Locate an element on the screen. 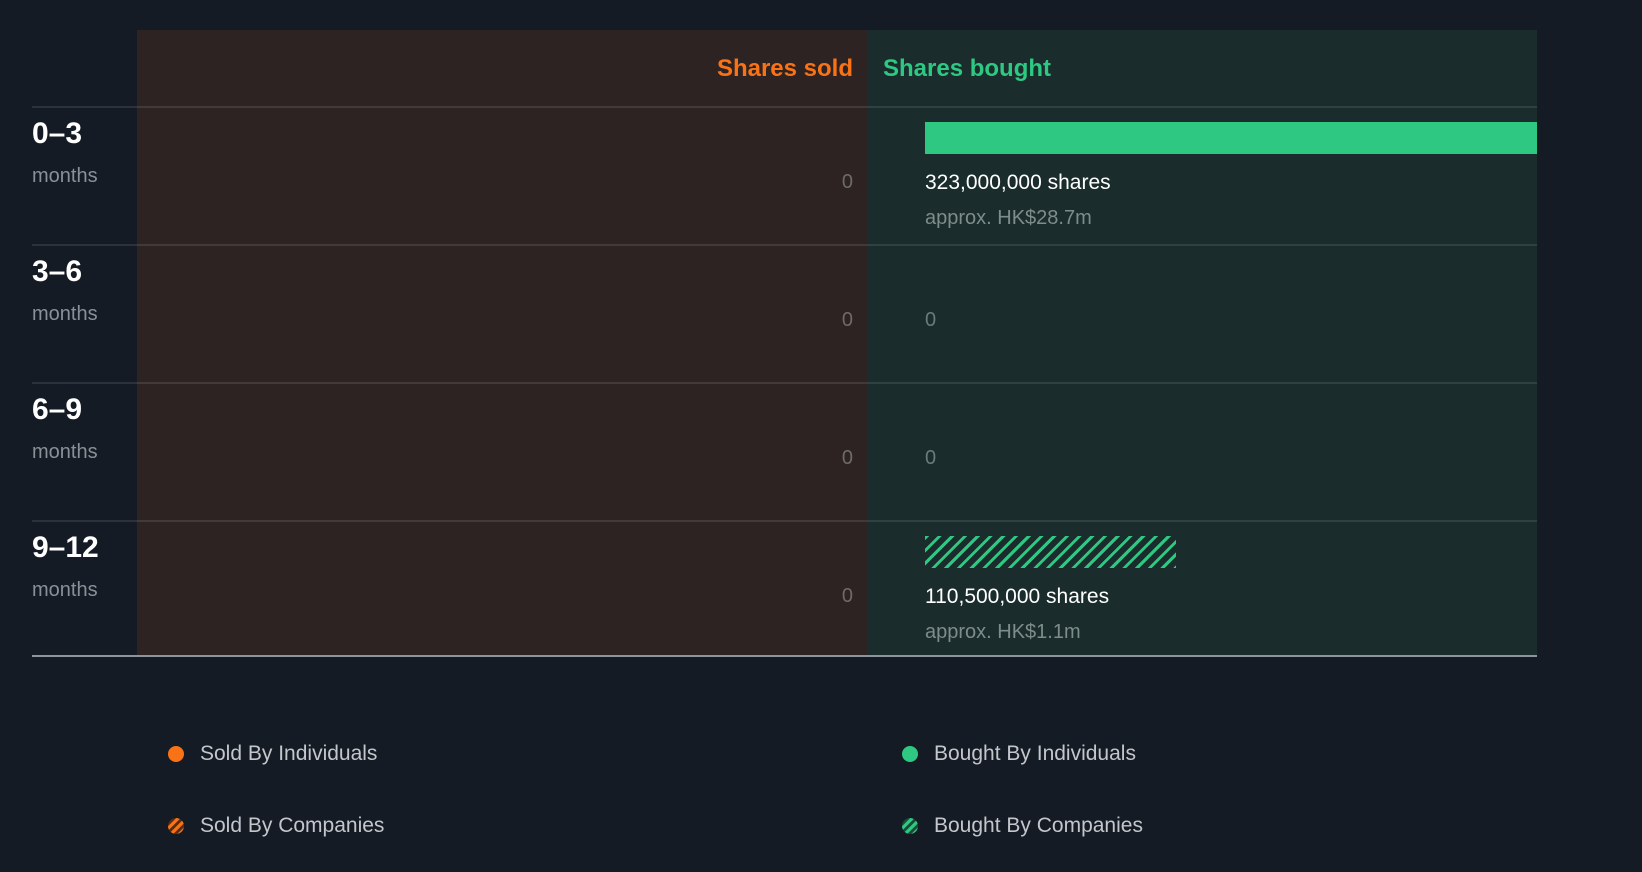 This screenshot has width=1642, height=872. green-dot-icon is located at coordinates (910, 754).